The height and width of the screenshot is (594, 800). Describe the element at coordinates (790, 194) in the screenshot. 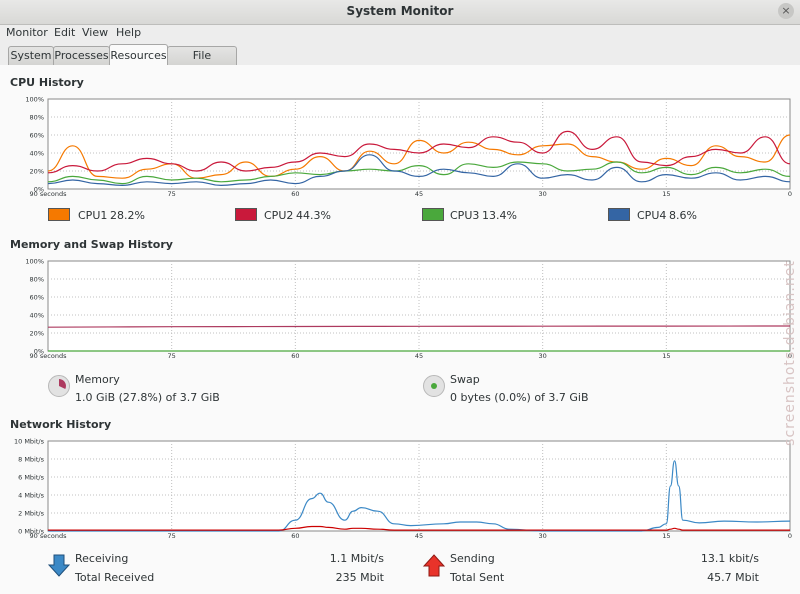

I see `cpu-x-tick: 0` at that location.